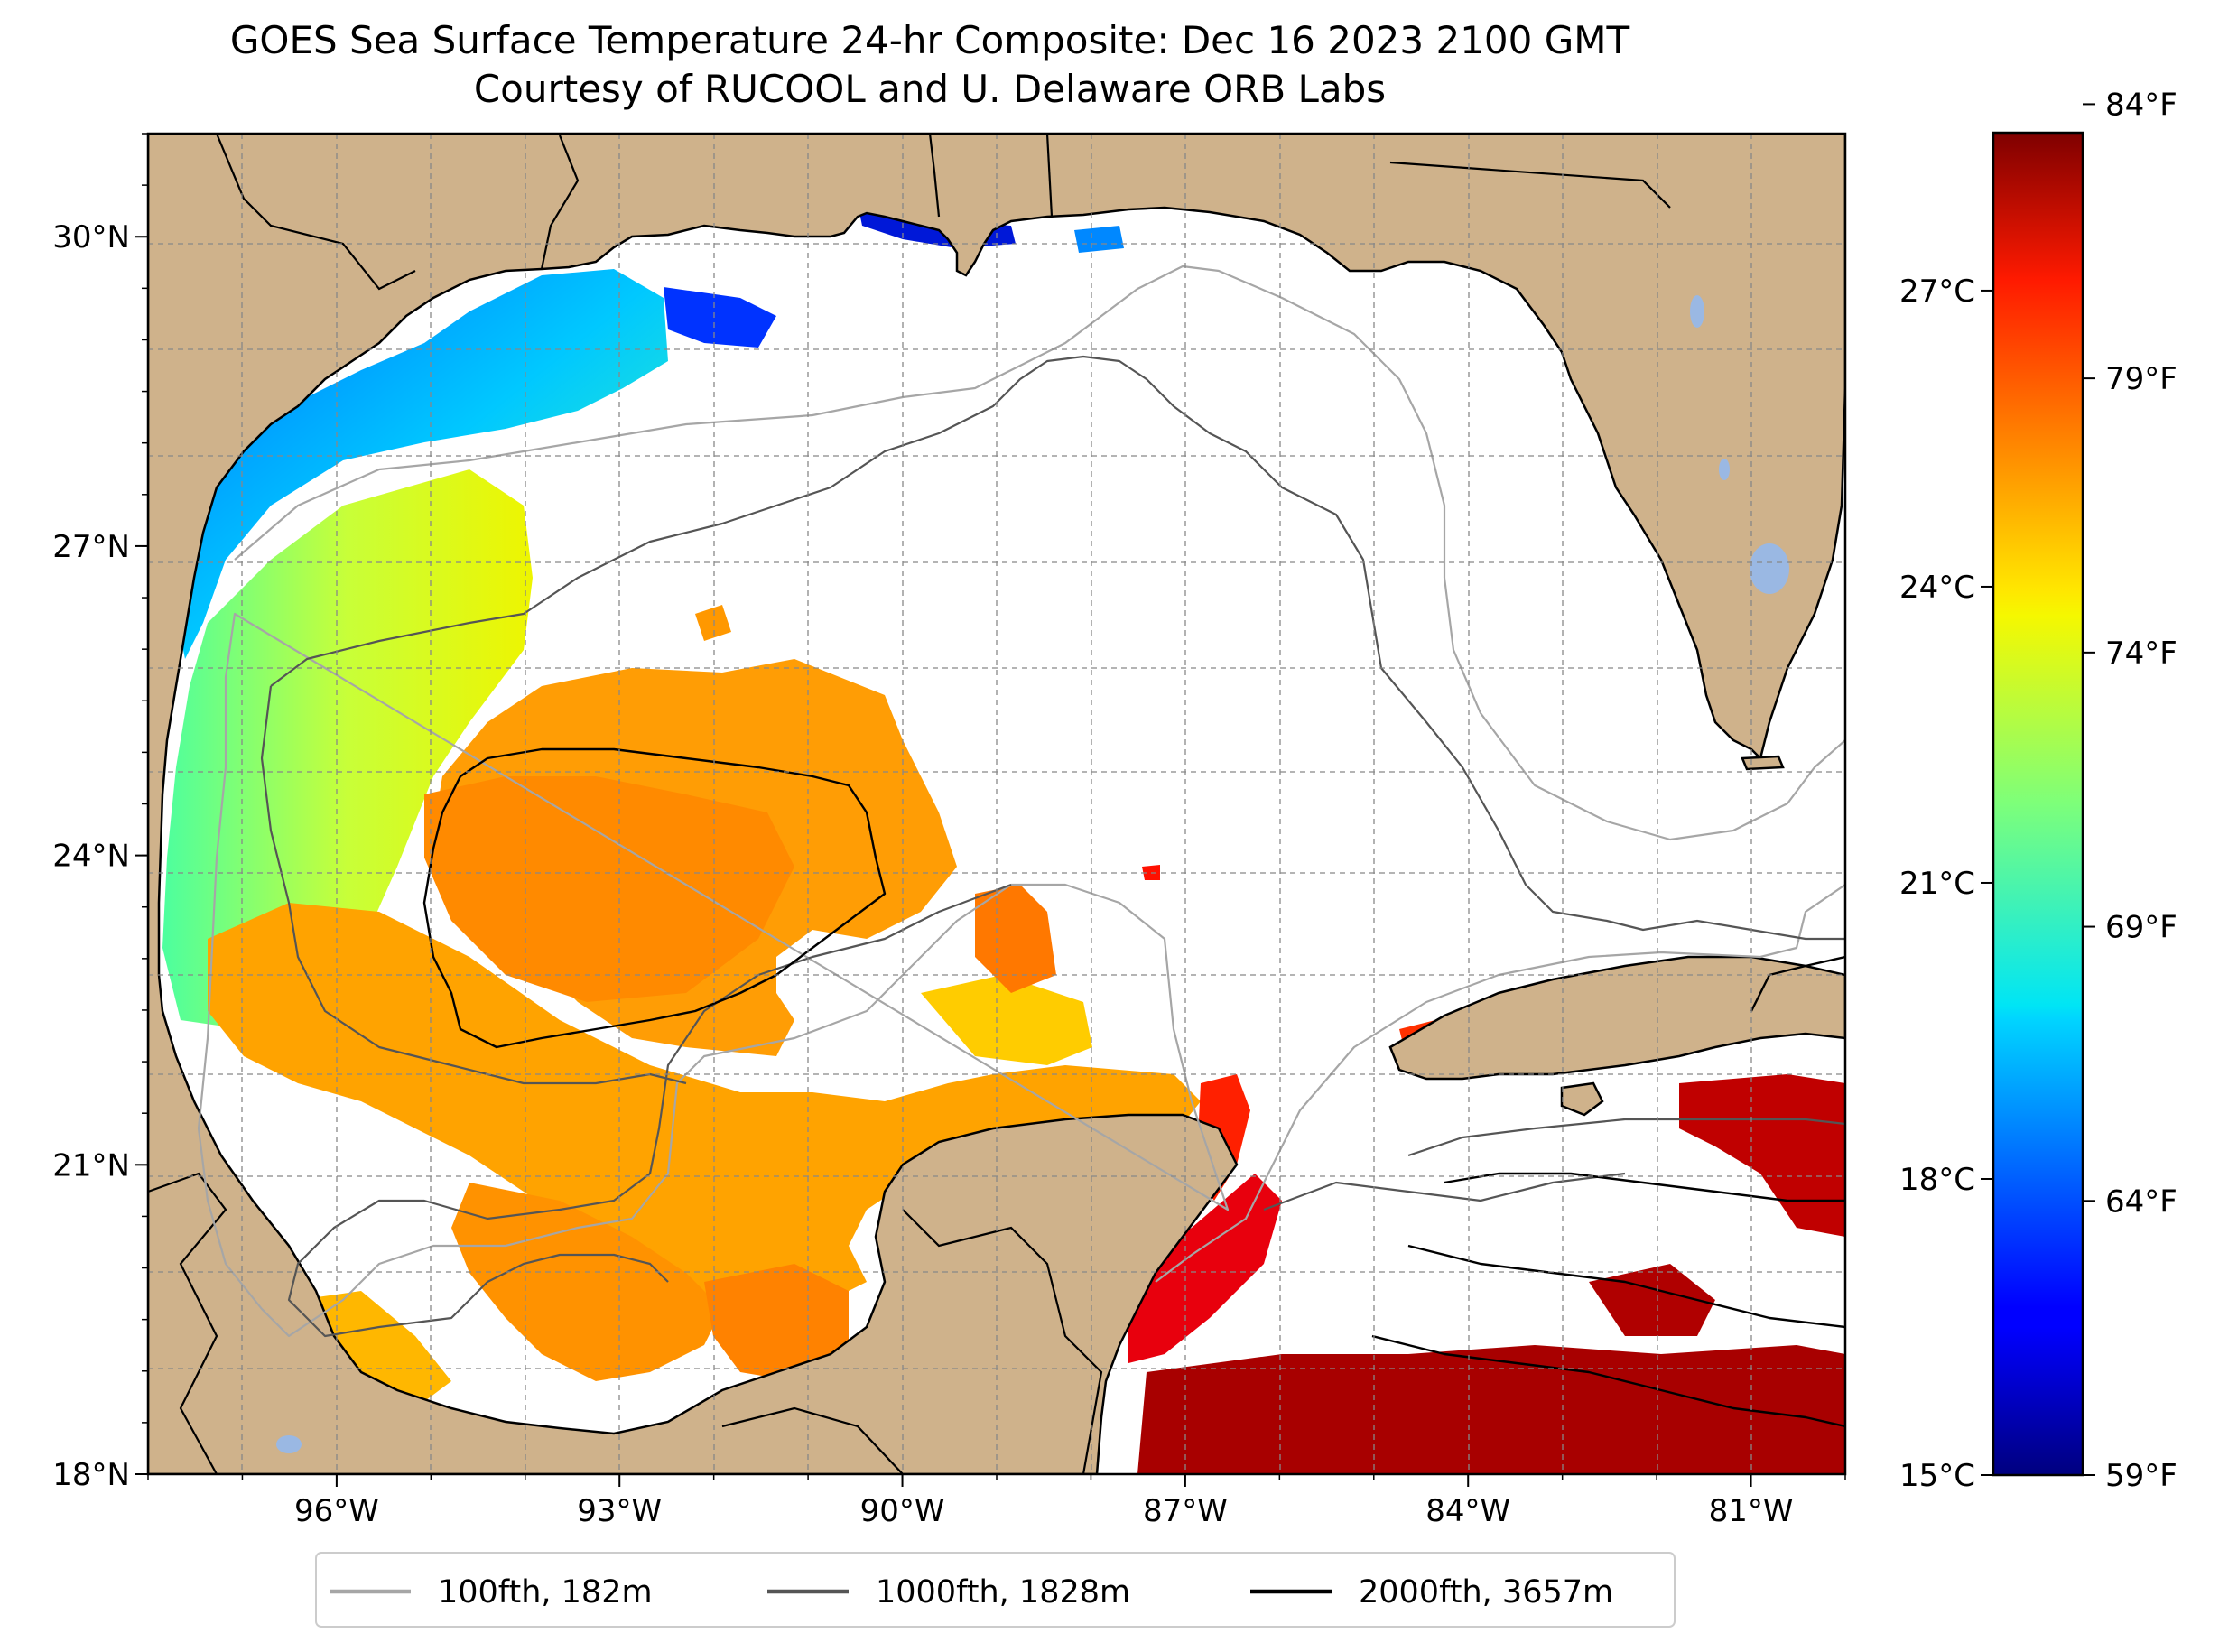 The height and width of the screenshot is (1652, 2219). What do you see at coordinates (1099, 239) in the screenshot?
I see `sst-region-mississippi-cold` at bounding box center [1099, 239].